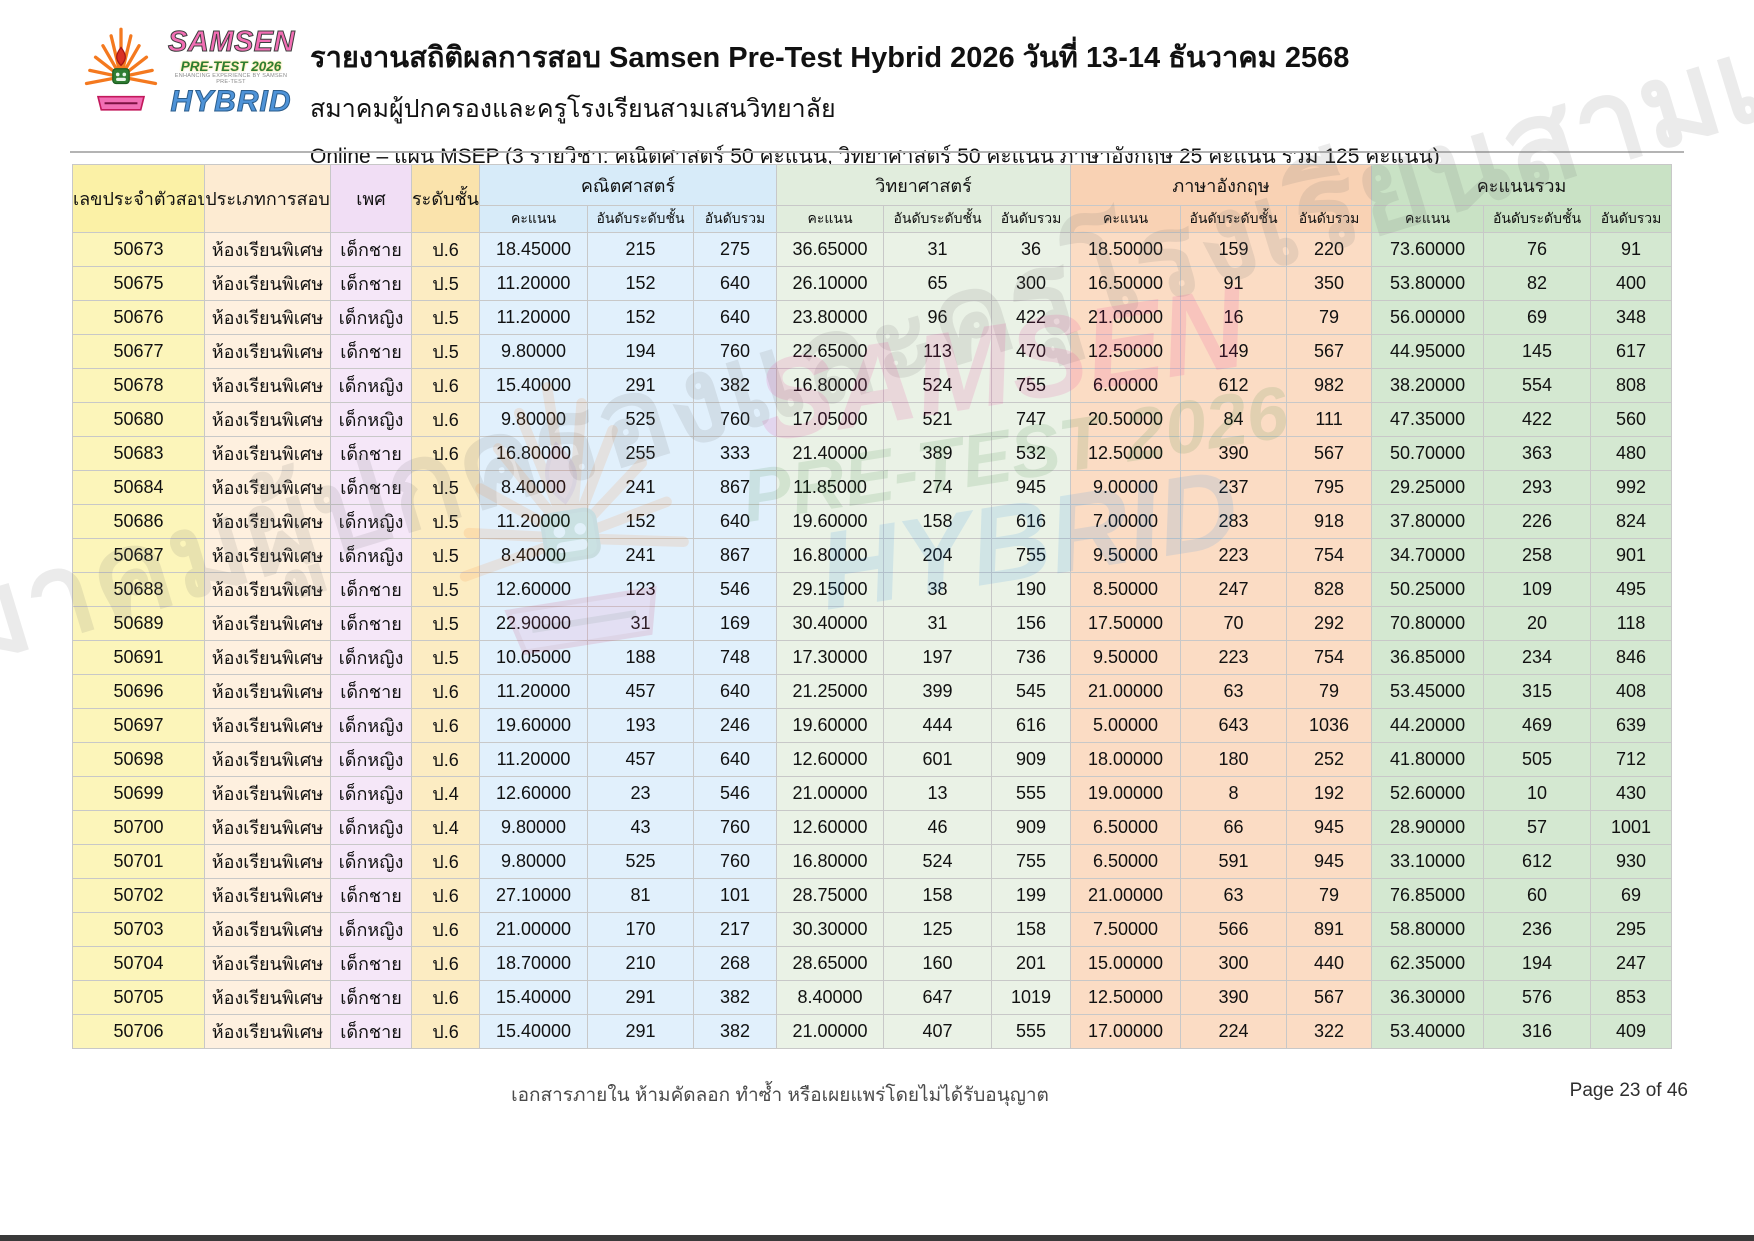 The height and width of the screenshot is (1241, 1754). Describe the element at coordinates (938, 453) in the screenshot. I see `cell-sci-class-rank: 389` at that location.